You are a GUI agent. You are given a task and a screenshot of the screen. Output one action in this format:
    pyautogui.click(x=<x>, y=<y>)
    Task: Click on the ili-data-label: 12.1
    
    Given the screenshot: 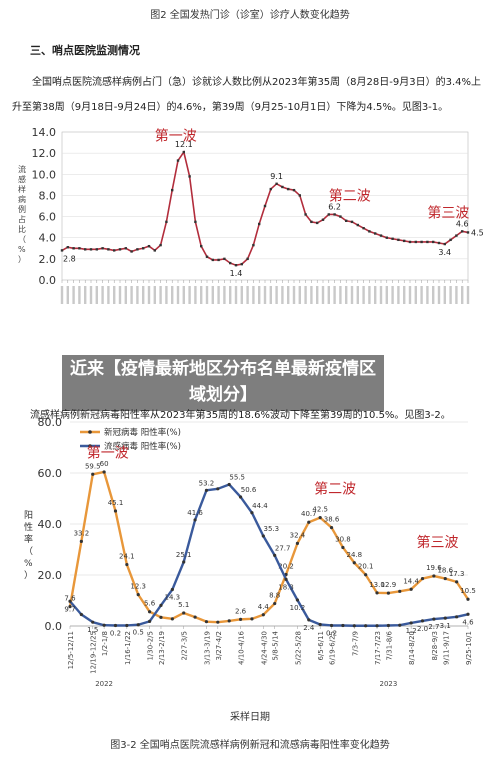 What is the action you would take?
    pyautogui.click(x=184, y=144)
    